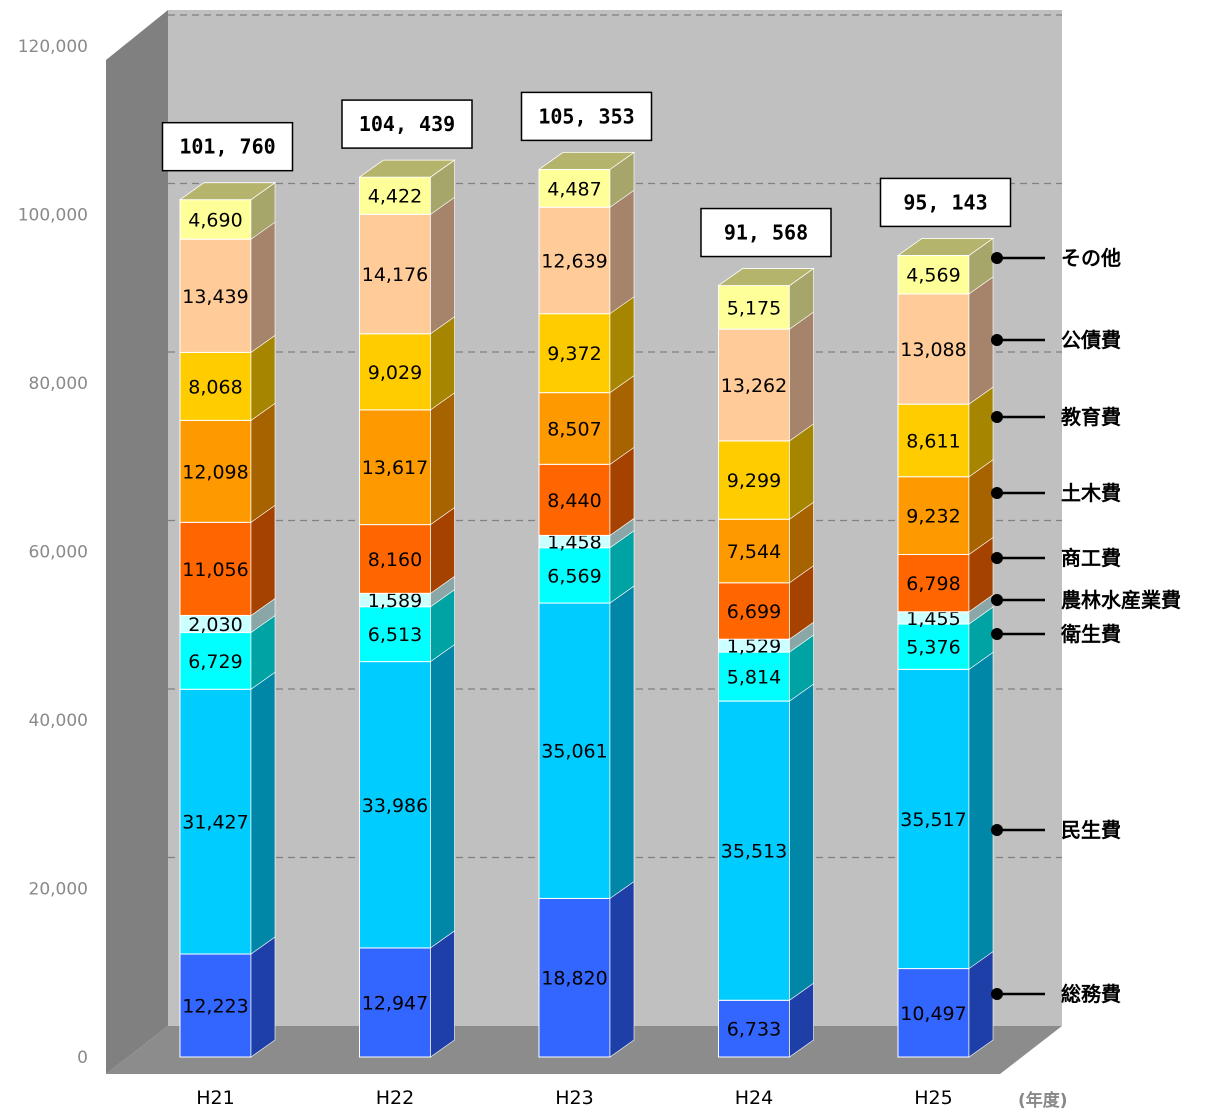 The width and height of the screenshot is (1220, 1113). I want to click on data-label: 6,699, so click(754, 612).